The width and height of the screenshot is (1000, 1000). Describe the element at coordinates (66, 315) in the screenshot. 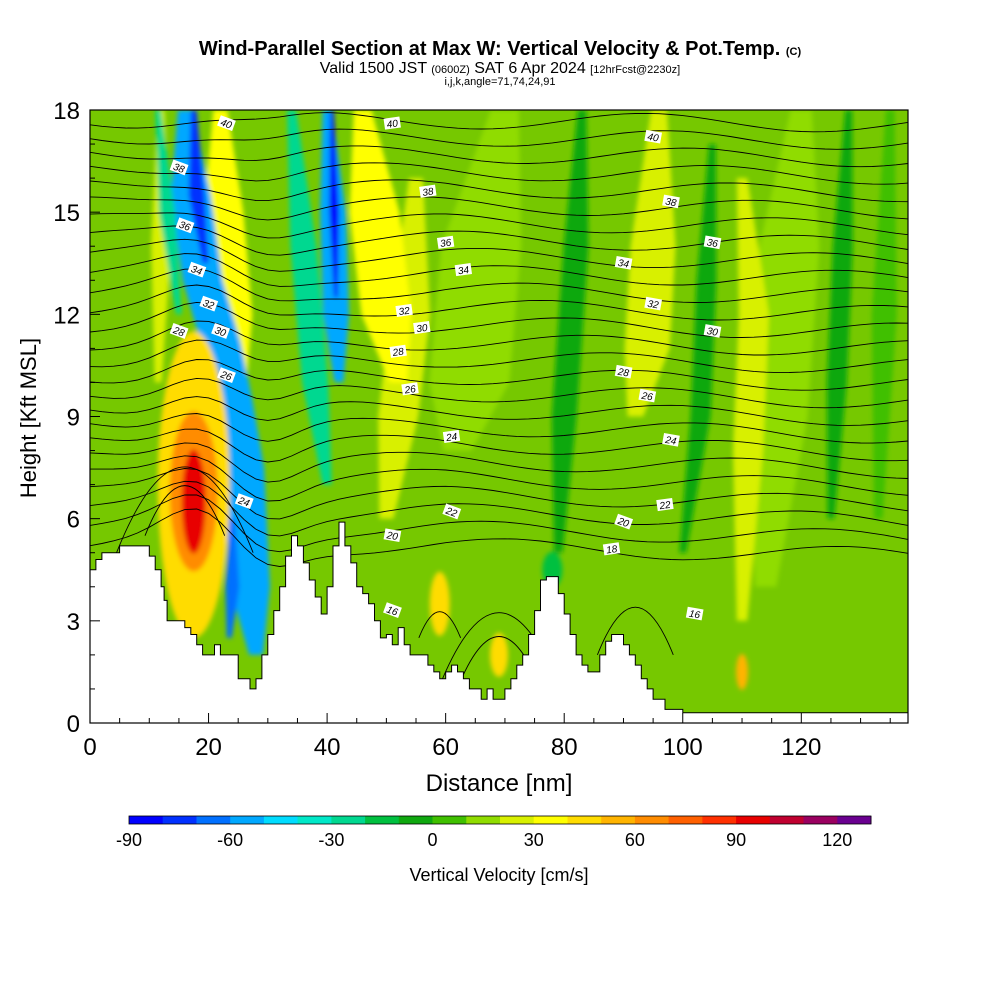

I see `y-tick-label: 12` at that location.